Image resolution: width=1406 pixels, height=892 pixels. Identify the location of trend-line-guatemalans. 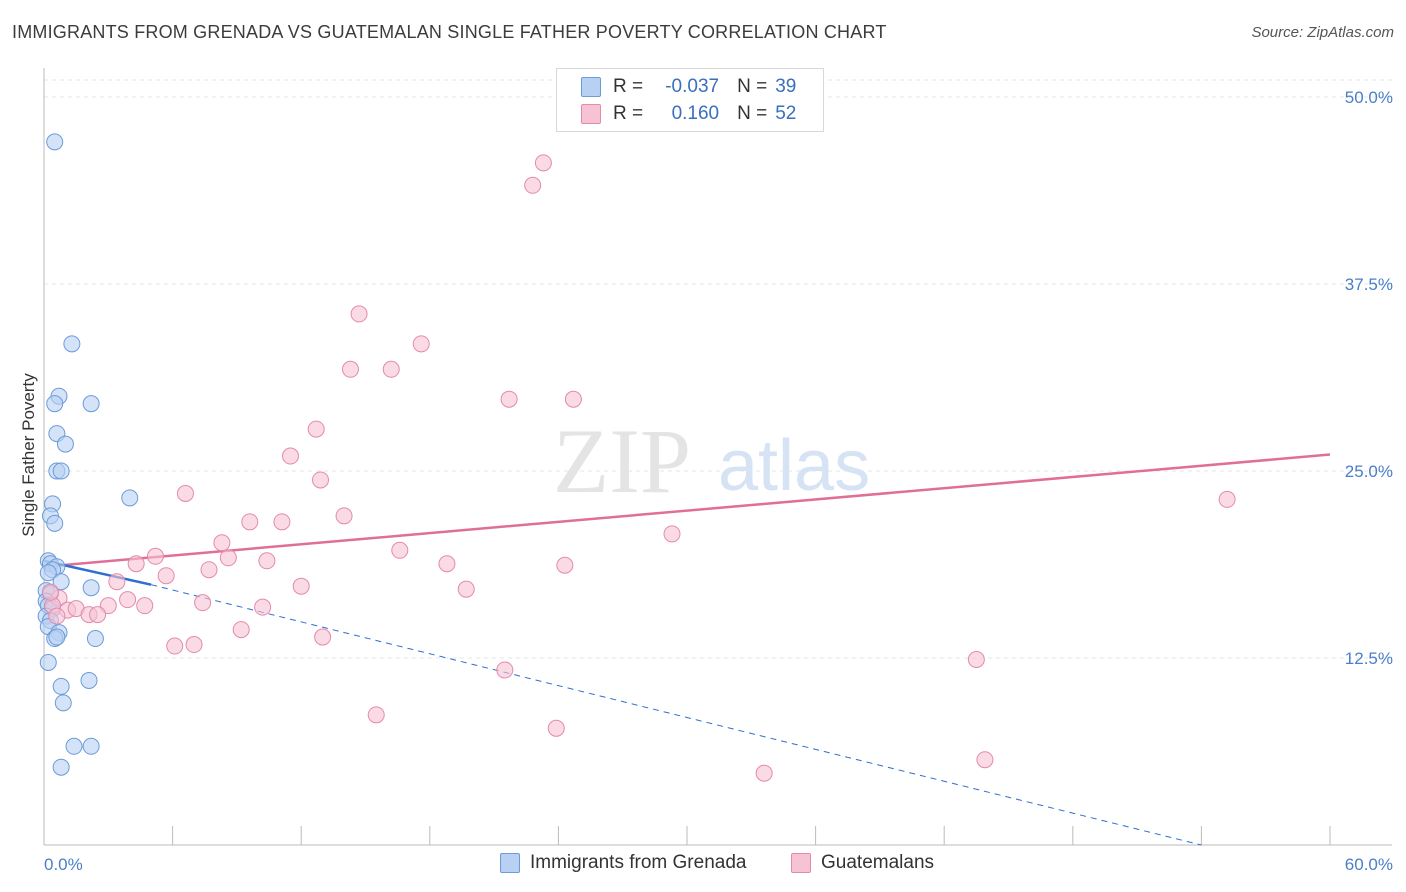
(687, 510).